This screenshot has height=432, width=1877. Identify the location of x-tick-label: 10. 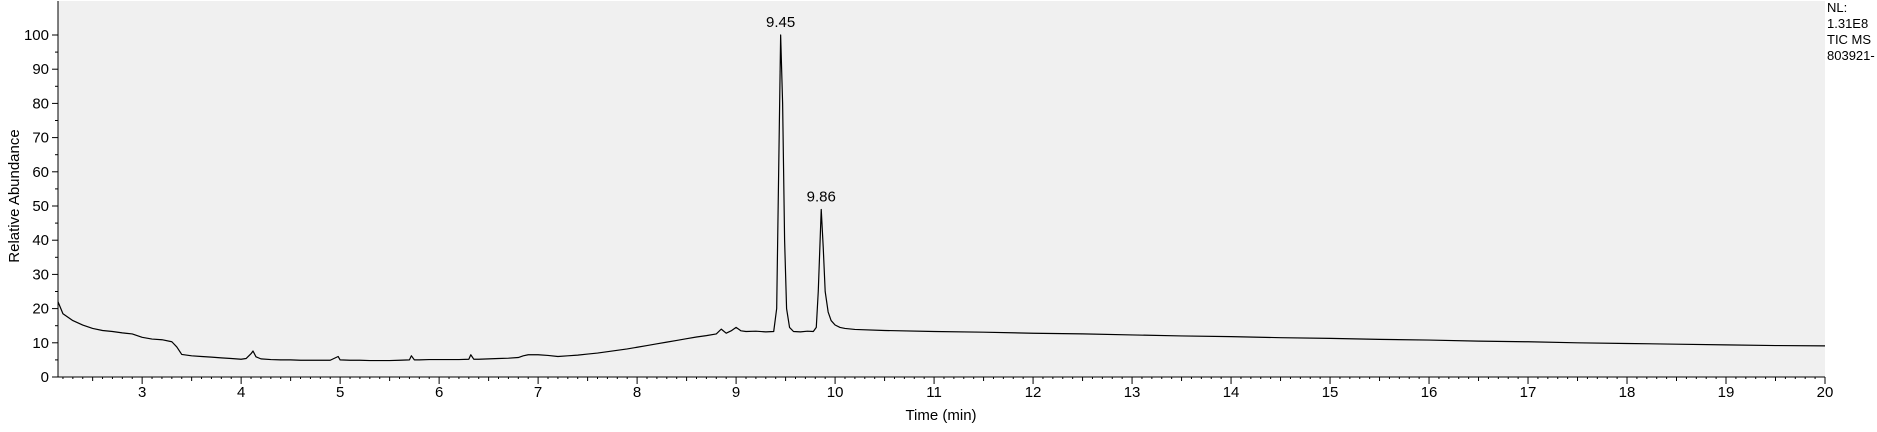
(835, 392).